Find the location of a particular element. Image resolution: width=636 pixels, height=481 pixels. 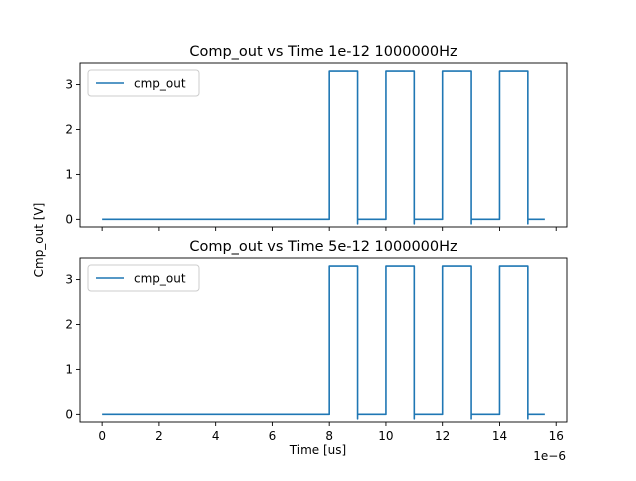

shared-x-axis-label: Time [us] is located at coordinates (317, 450).